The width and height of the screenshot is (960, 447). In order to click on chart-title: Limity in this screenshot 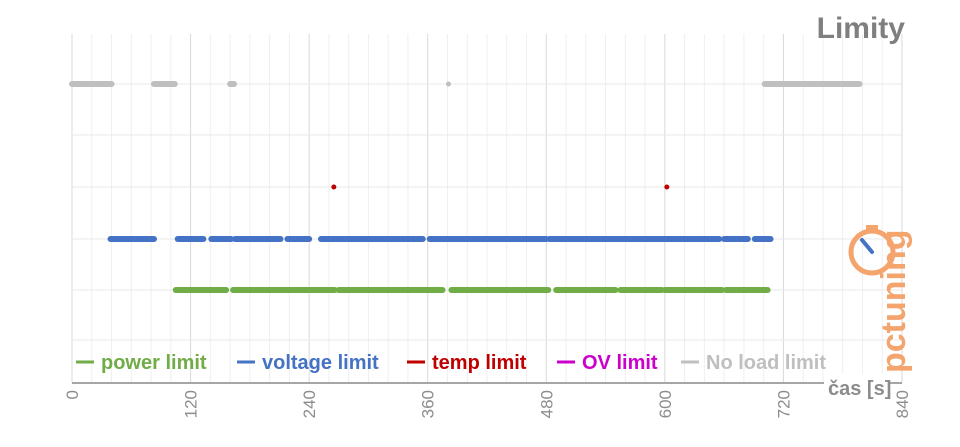, I will do `click(861, 28)`.